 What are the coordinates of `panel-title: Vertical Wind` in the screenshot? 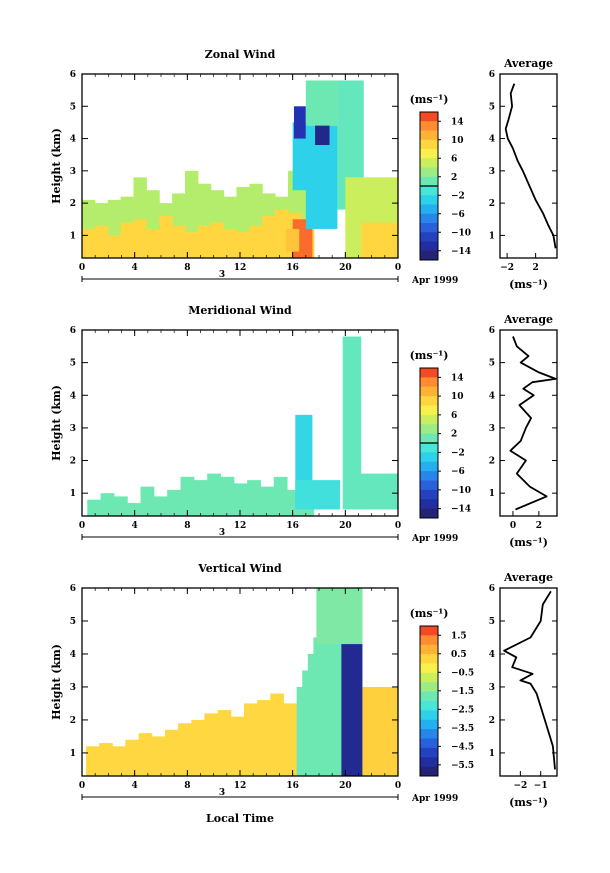 It's located at (239, 568).